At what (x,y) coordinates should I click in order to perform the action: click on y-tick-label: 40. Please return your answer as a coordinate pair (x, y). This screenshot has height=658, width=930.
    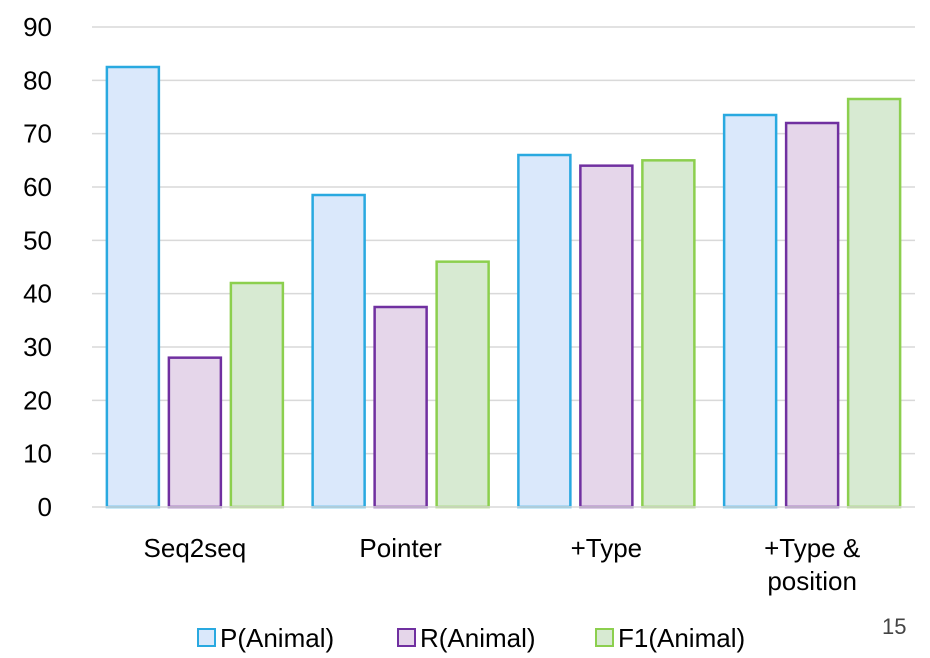
    Looking at the image, I should click on (37, 294).